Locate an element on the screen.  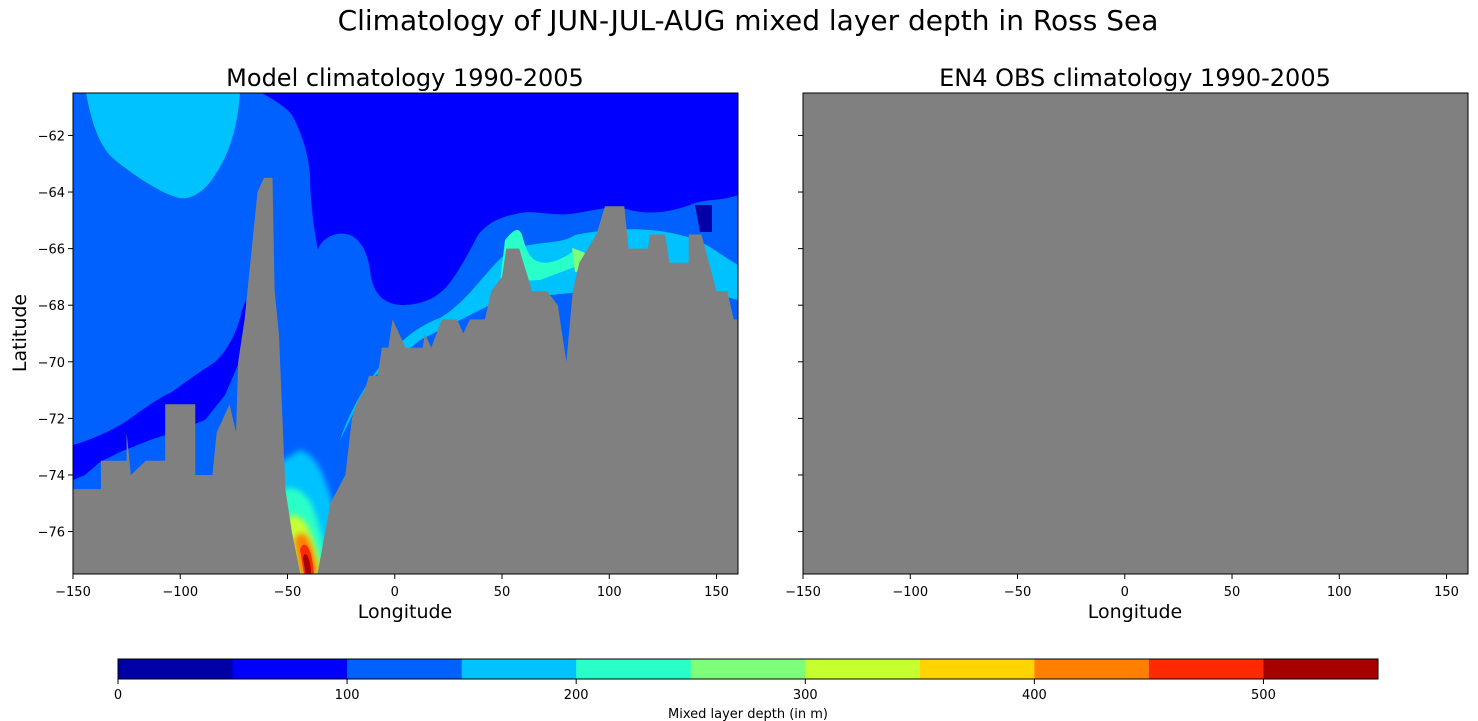
right-x-ticks: −150 −100 −50 0 50 100 150 is located at coordinates (1122, 587).